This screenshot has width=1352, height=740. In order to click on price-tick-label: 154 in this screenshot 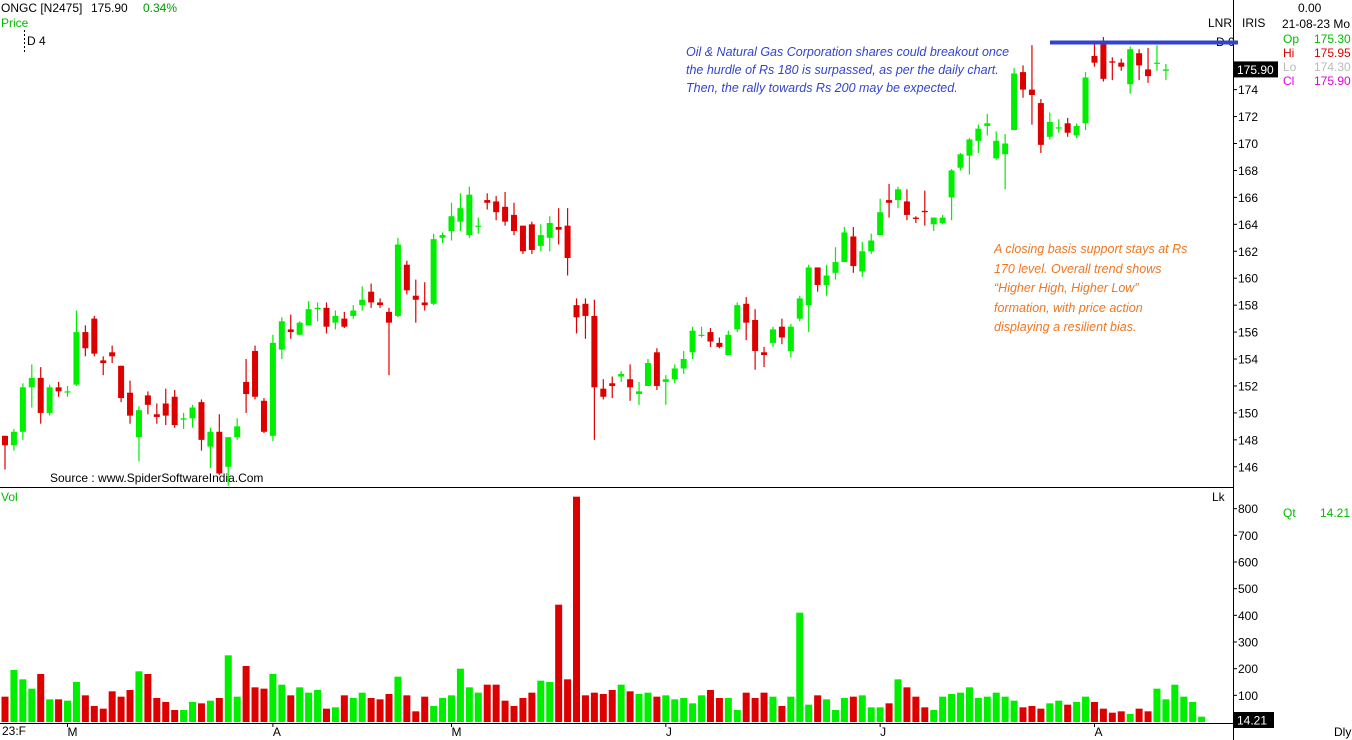, I will do `click(1248, 360)`.